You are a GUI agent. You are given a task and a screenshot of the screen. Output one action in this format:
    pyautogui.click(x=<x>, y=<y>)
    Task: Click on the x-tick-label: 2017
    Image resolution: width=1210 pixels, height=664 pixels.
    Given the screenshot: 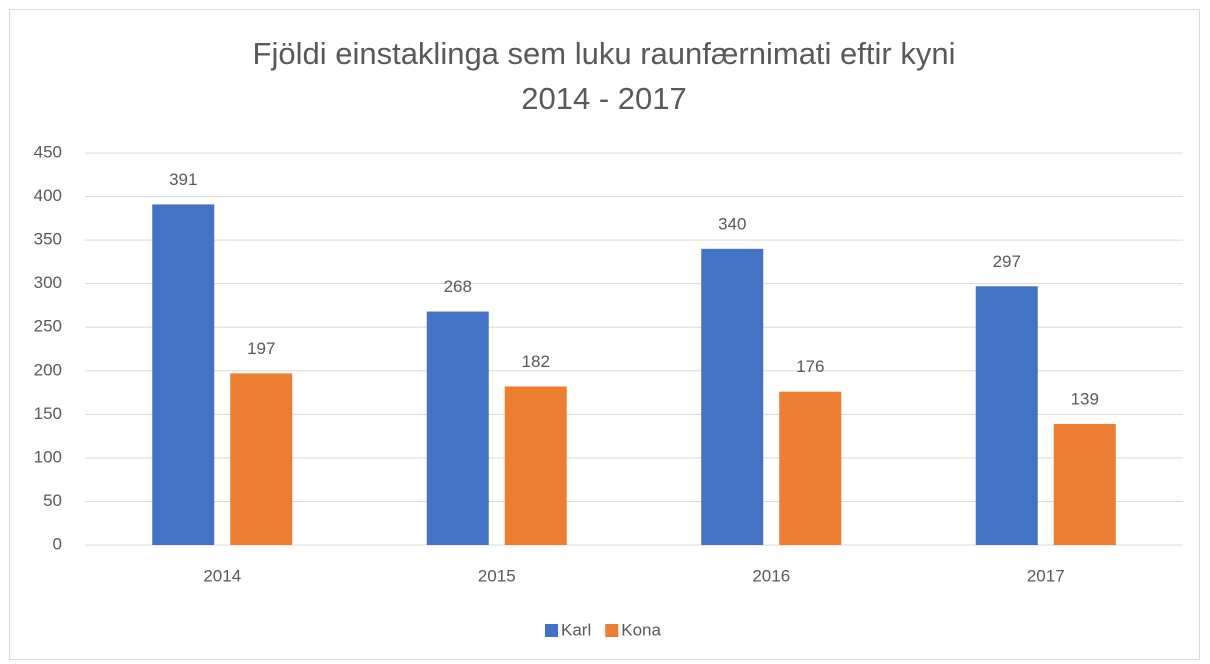 What is the action you would take?
    pyautogui.click(x=1046, y=575)
    